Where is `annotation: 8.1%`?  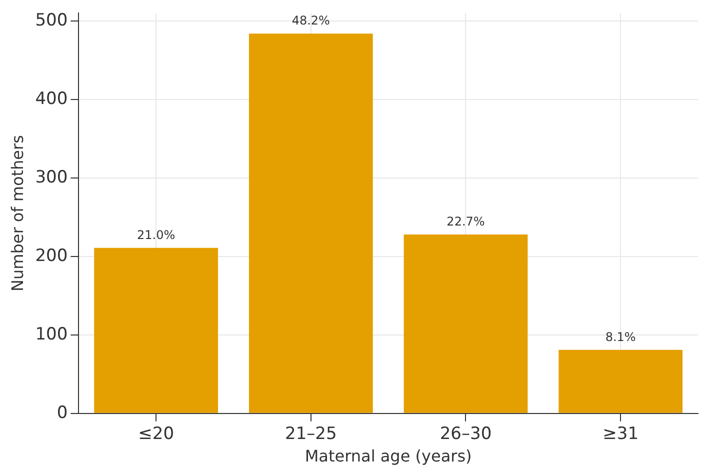 annotation: 8.1% is located at coordinates (620, 337).